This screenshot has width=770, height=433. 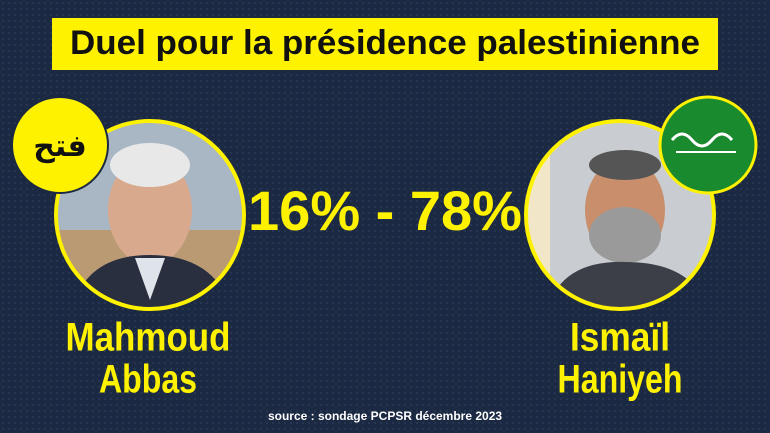 I want to click on title: Duel pour la présidence palestinienne, so click(x=385, y=43).